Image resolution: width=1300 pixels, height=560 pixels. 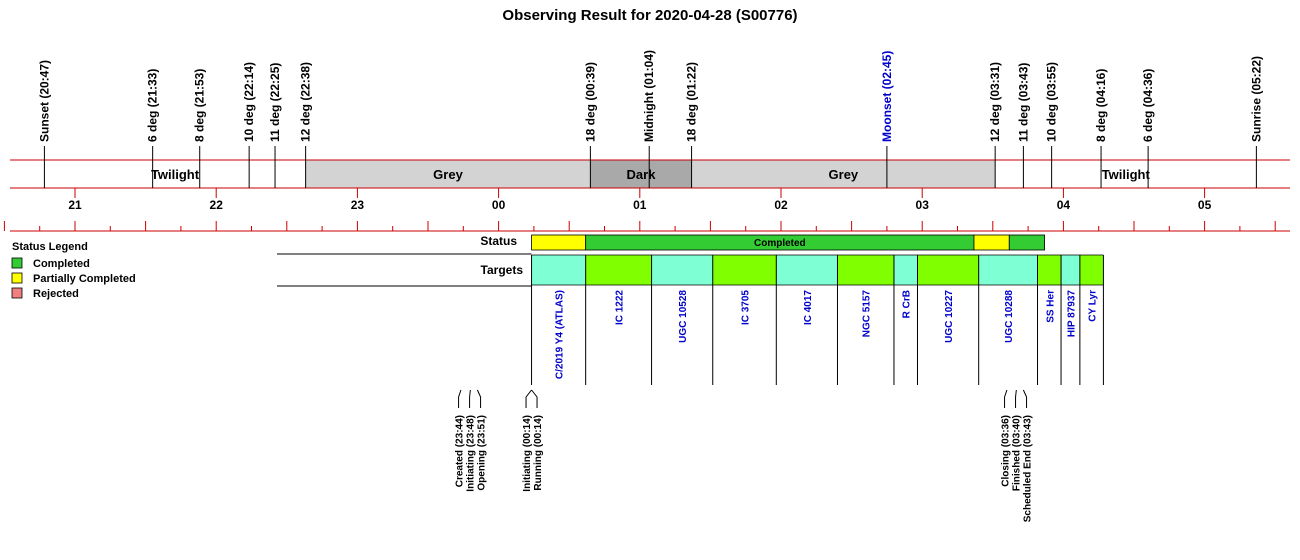 I want to click on event-marker-line-finished, so click(x=1016, y=398).